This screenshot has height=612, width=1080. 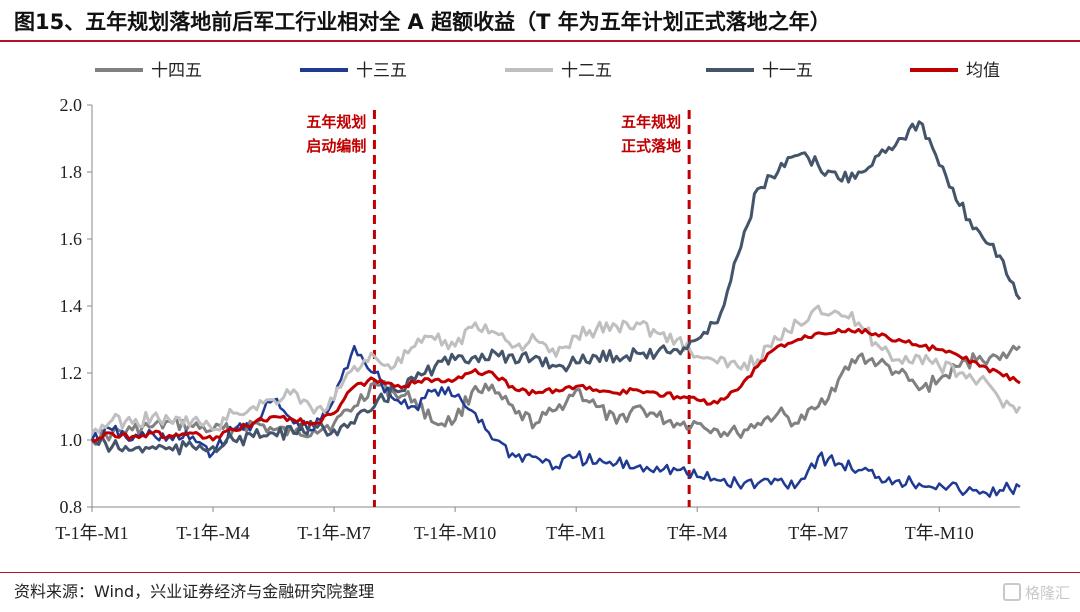 What do you see at coordinates (91, 533) in the screenshot?
I see `x-tick-label: T-1年-M1` at bounding box center [91, 533].